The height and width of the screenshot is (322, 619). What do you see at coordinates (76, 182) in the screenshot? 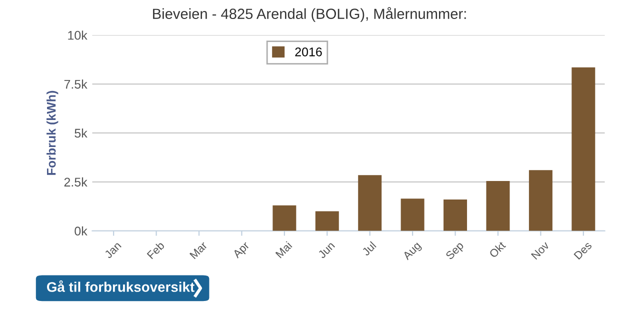
I see `y-tick-label: 2.5k` at bounding box center [76, 182].